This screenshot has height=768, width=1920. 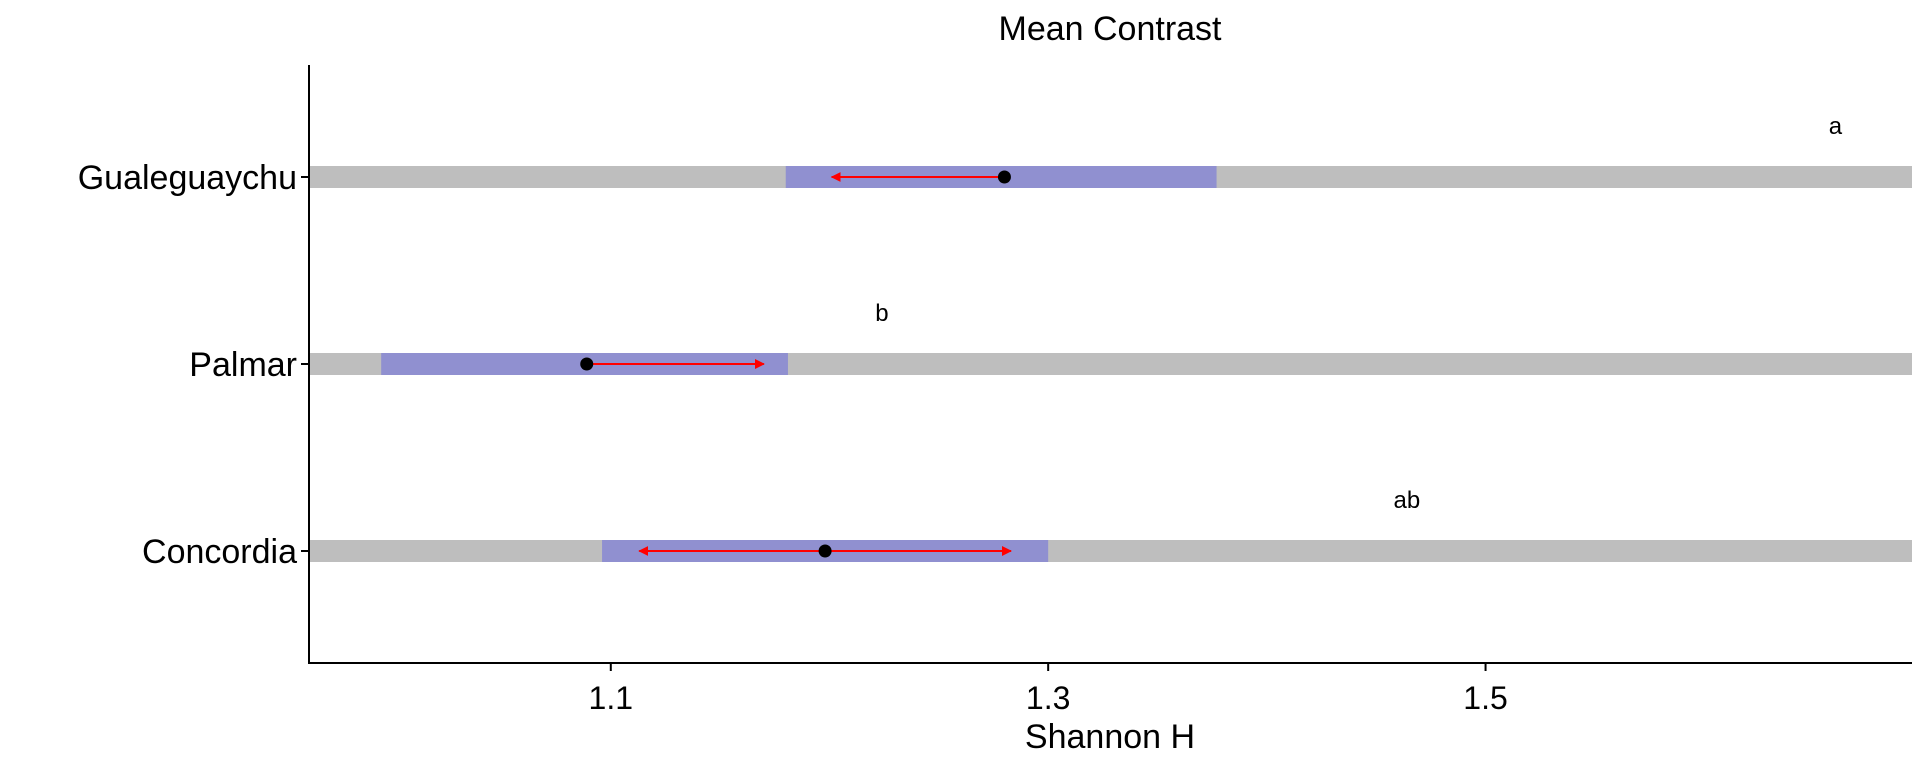 I want to click on category-label-gualeguaychu: Gualeguaychu, so click(x=187, y=178).